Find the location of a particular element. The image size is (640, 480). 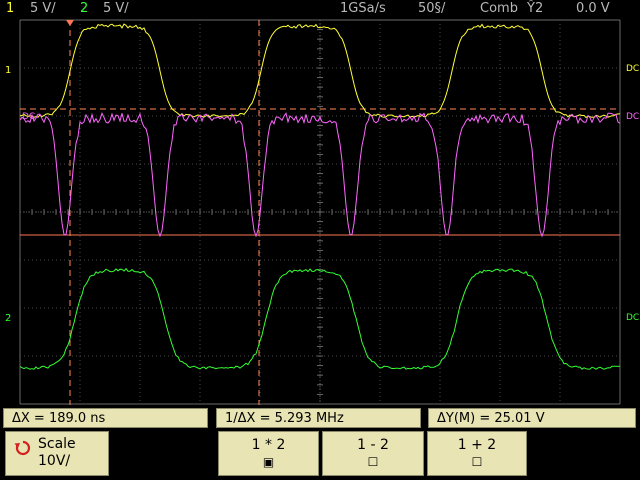

add-softkey: 1 + 2 ☐ is located at coordinates (477, 453).